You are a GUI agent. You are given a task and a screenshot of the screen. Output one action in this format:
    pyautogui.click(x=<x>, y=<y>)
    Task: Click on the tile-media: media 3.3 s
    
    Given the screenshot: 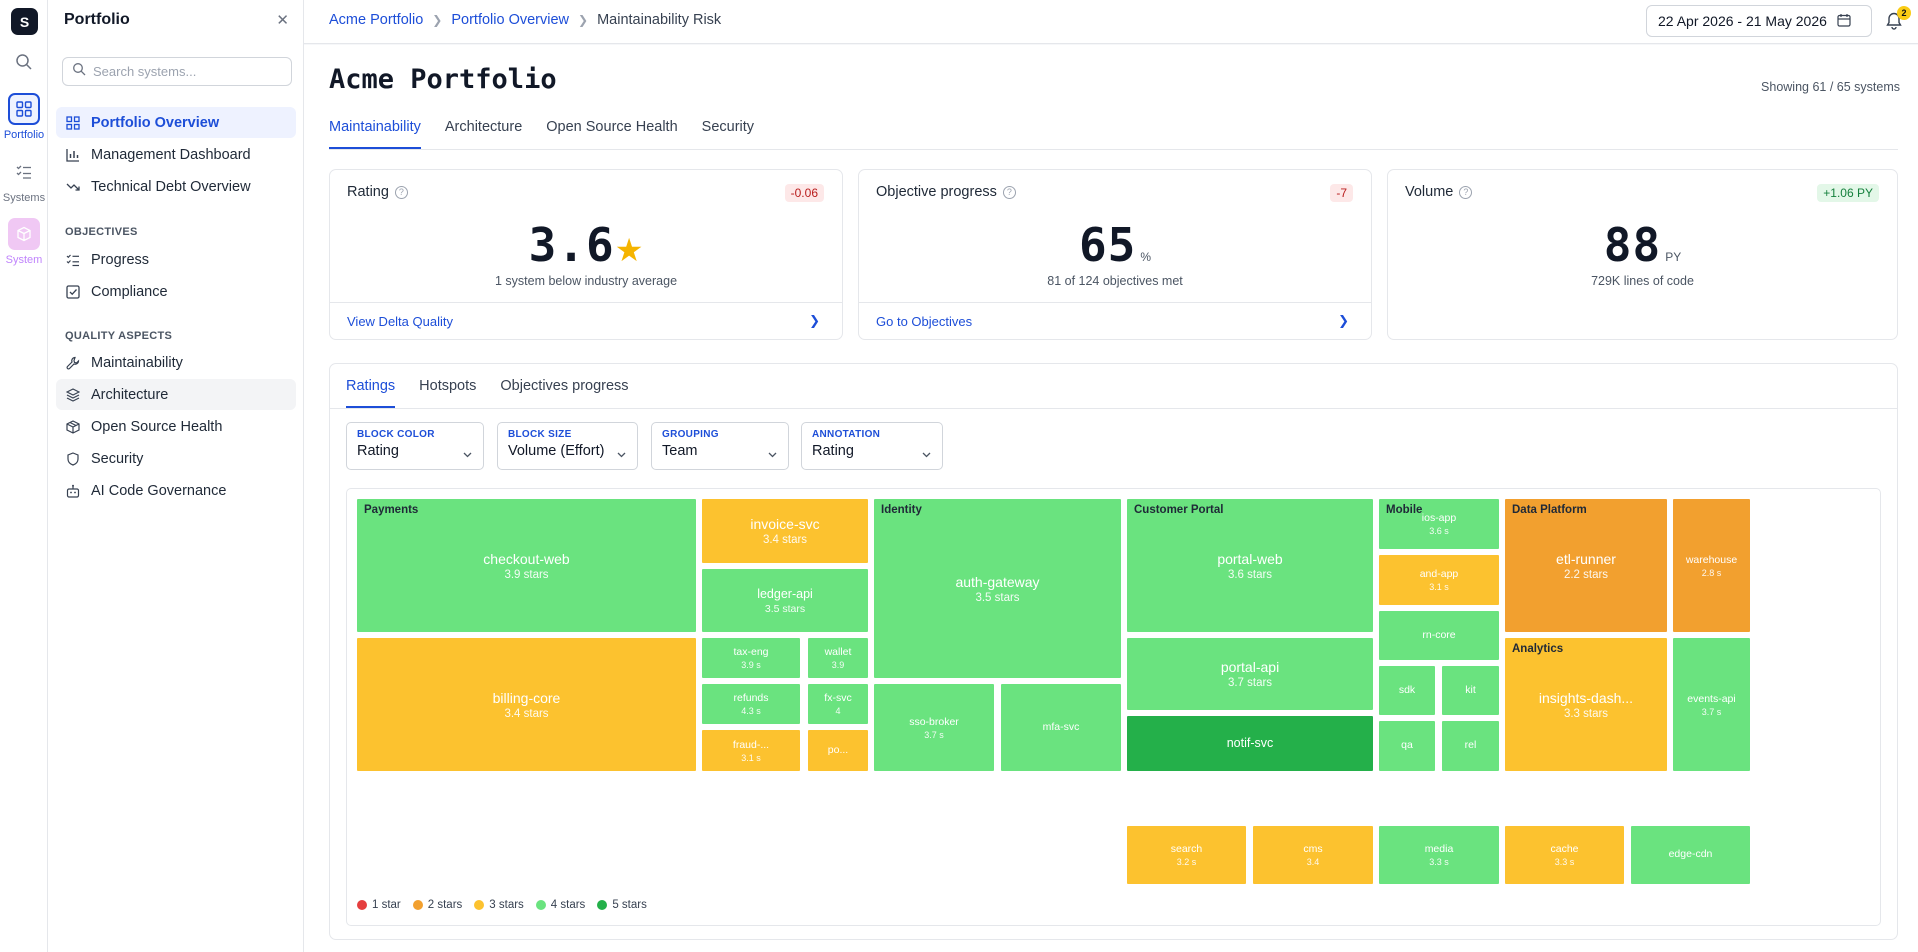 What is the action you would take?
    pyautogui.click(x=1439, y=855)
    